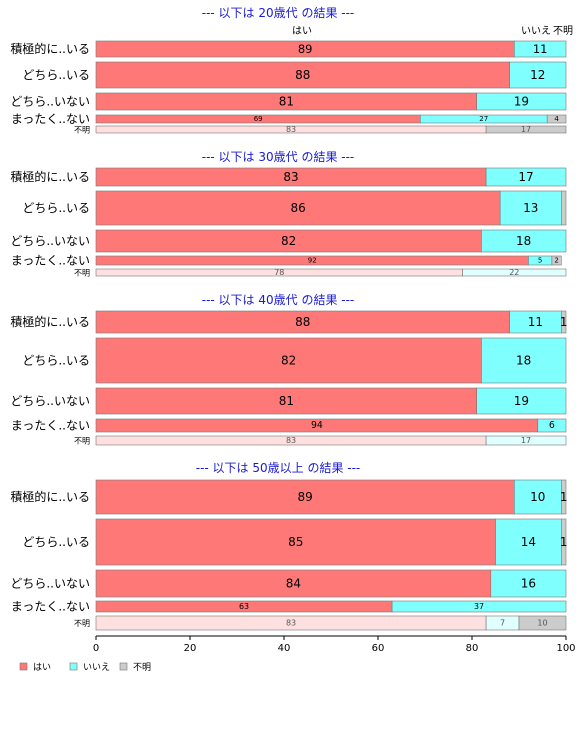  Describe the element at coordinates (563, 31) in the screenshot. I see `column-header-unknown: 不明` at that location.